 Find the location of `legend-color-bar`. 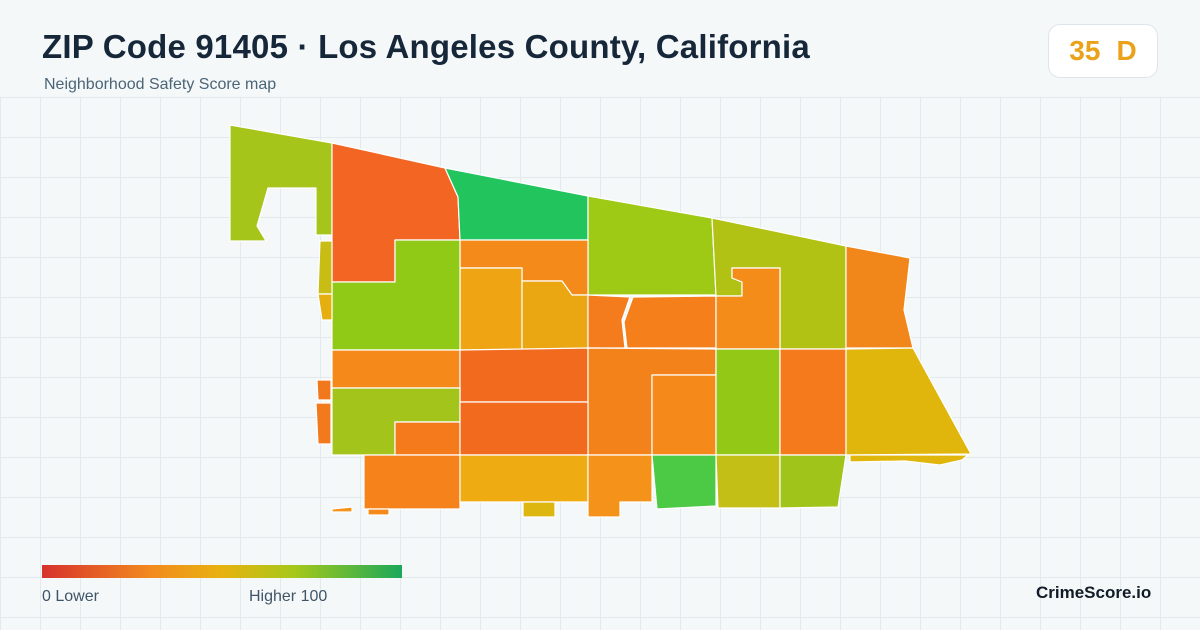

legend-color-bar is located at coordinates (222, 571).